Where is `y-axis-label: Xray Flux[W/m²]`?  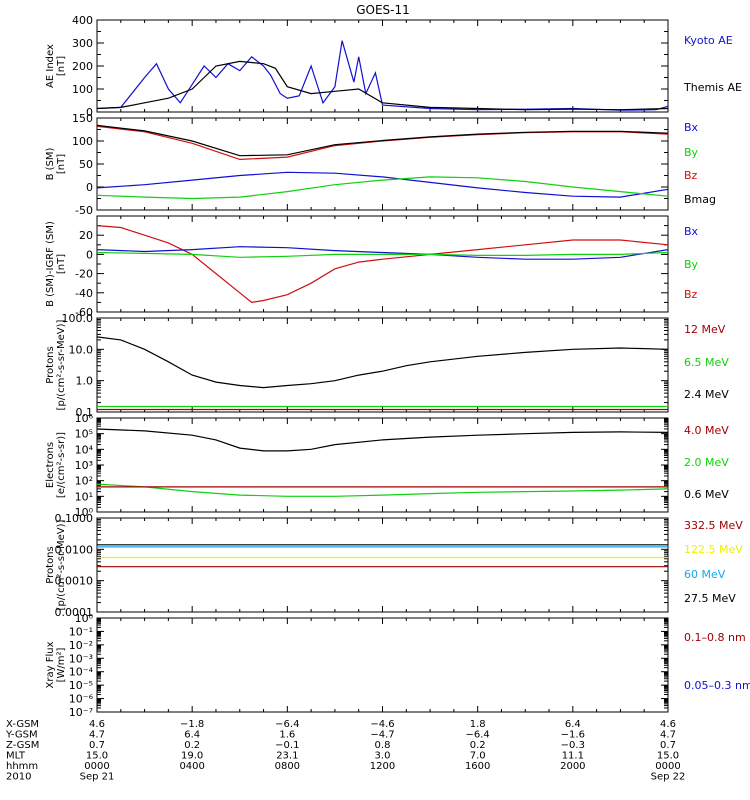
y-axis-label: Xray Flux[W/m²] is located at coordinates (56, 664).